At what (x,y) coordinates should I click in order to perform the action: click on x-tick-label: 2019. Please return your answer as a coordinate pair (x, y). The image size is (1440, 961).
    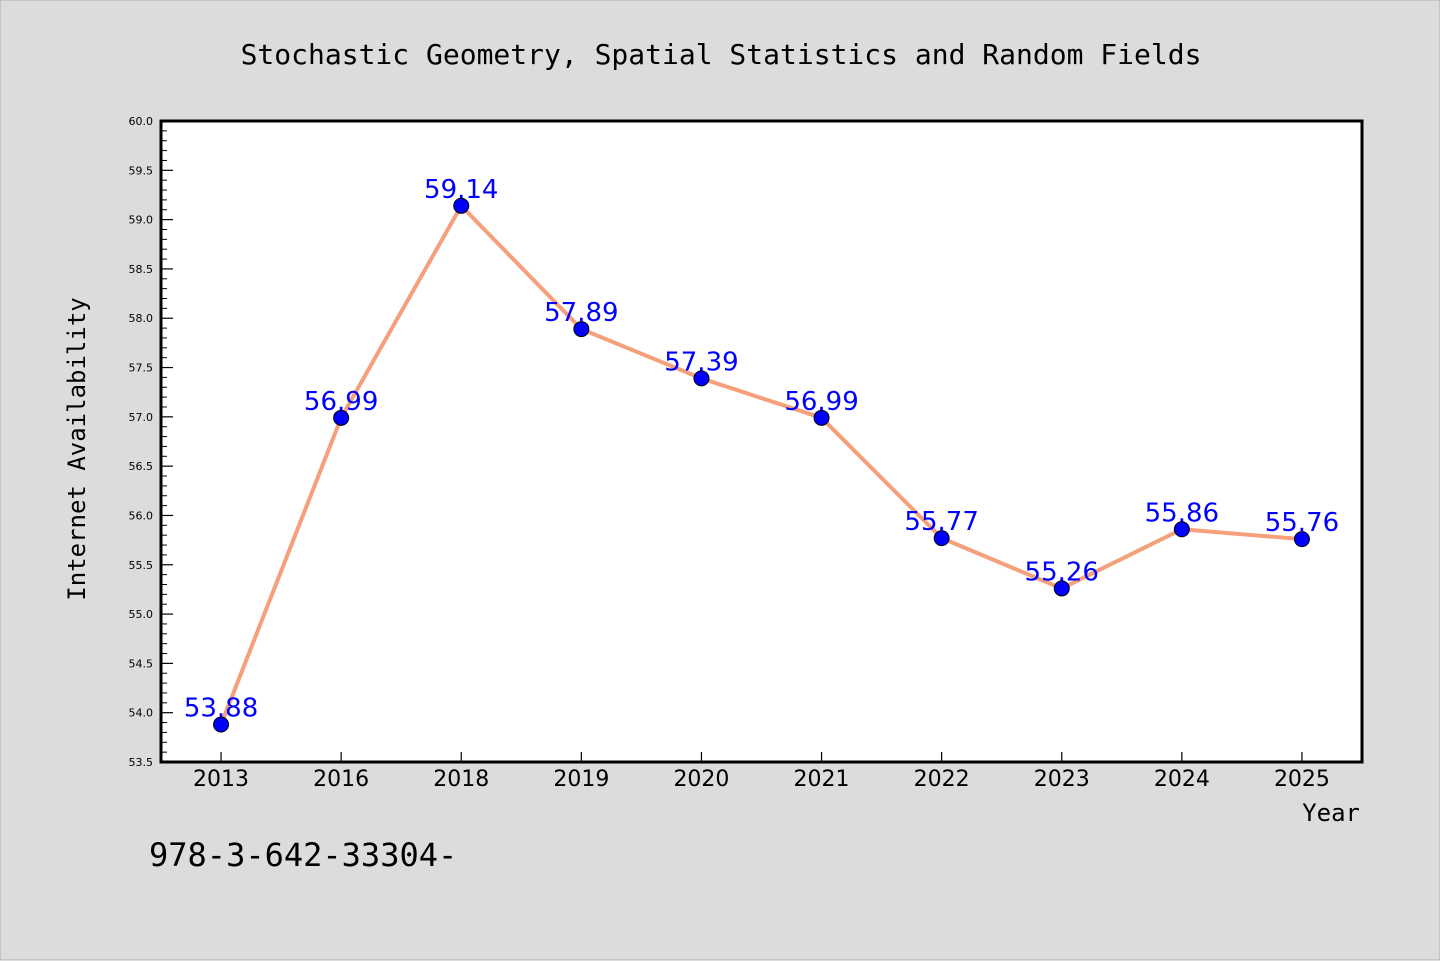
    Looking at the image, I should click on (581, 779).